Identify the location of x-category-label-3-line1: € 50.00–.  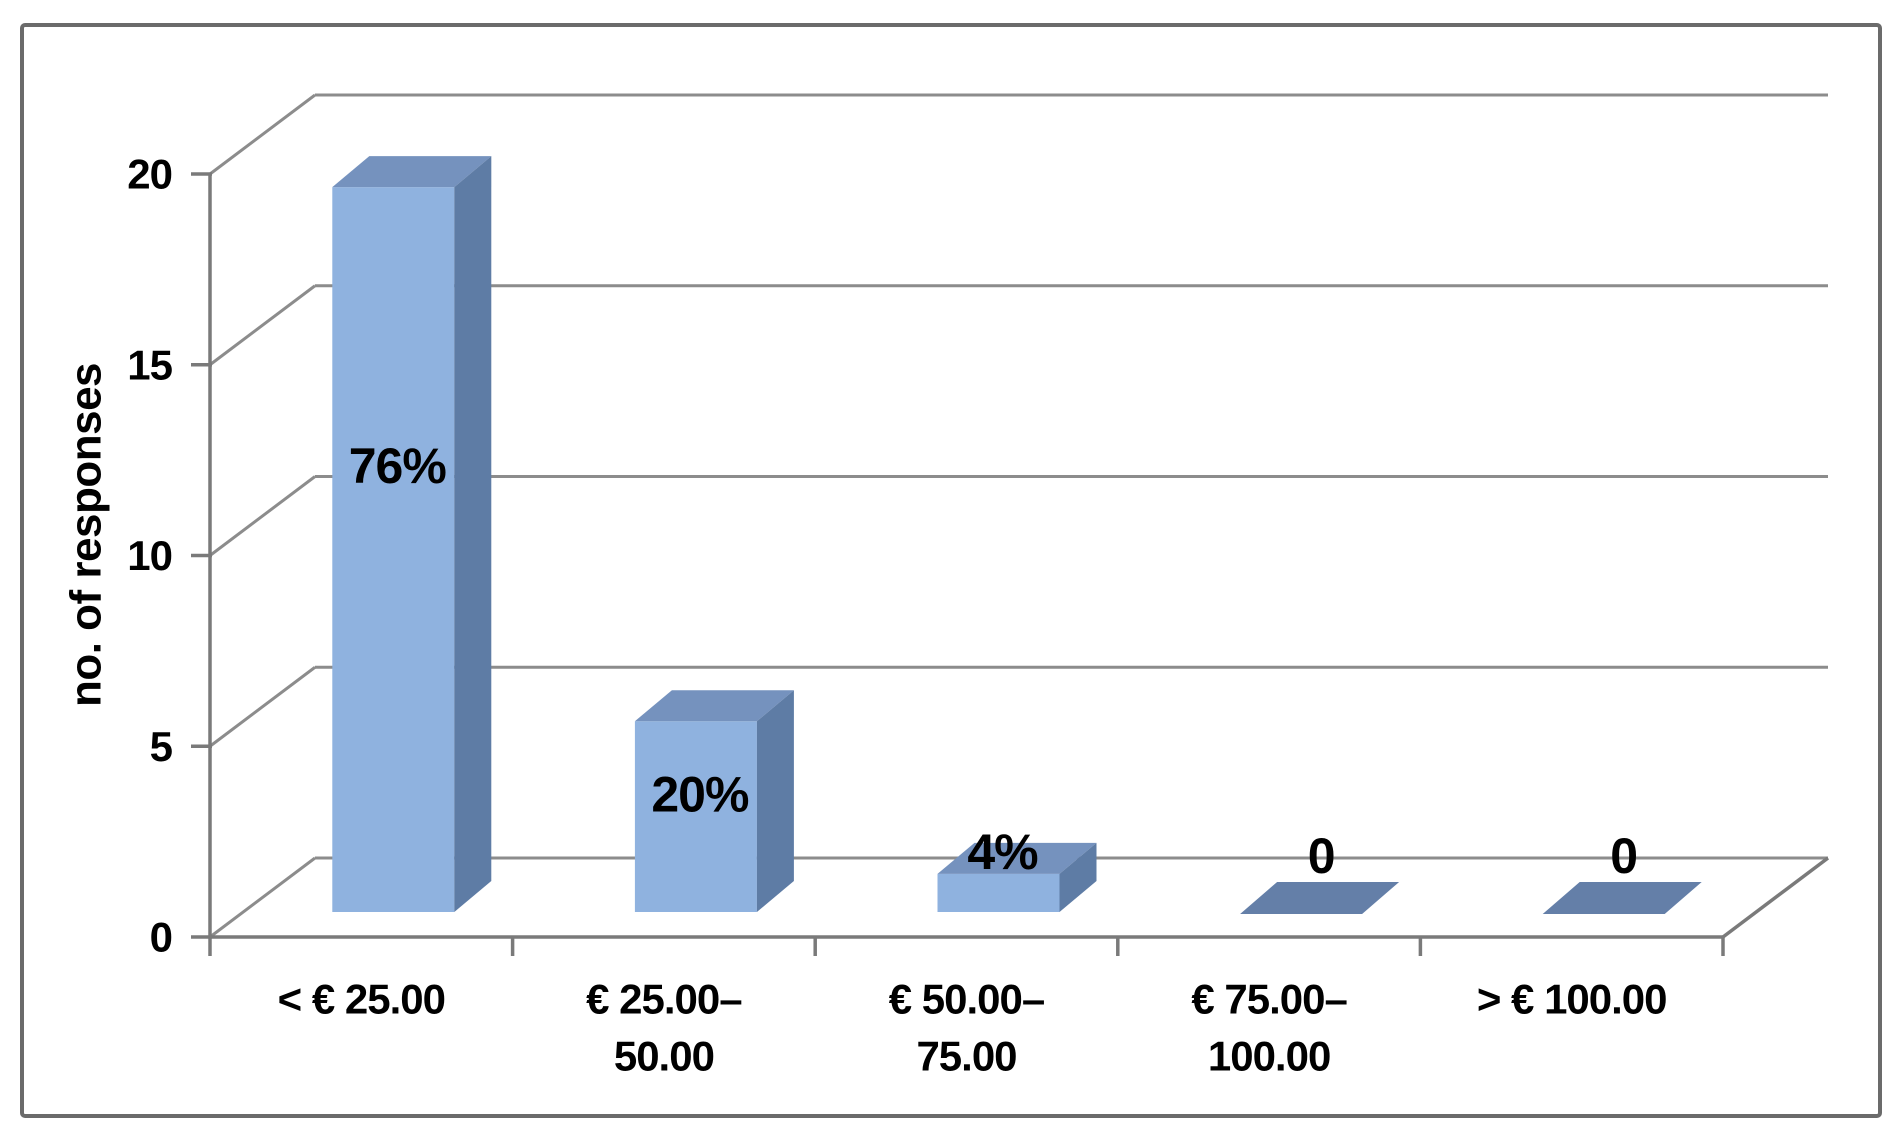
(967, 999).